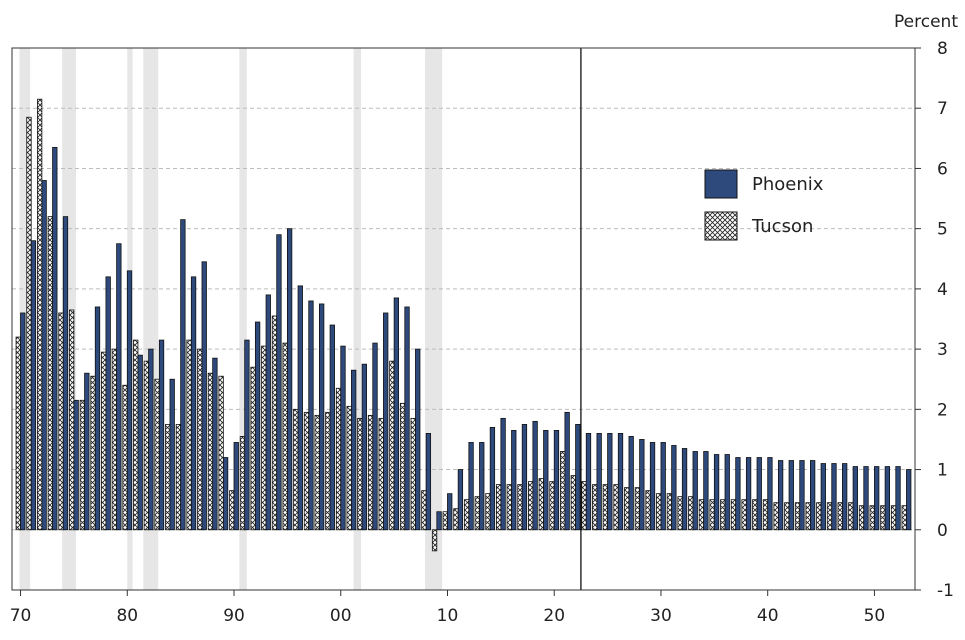  Describe the element at coordinates (721, 184) in the screenshot. I see `legend-swatch-phoenix` at that location.